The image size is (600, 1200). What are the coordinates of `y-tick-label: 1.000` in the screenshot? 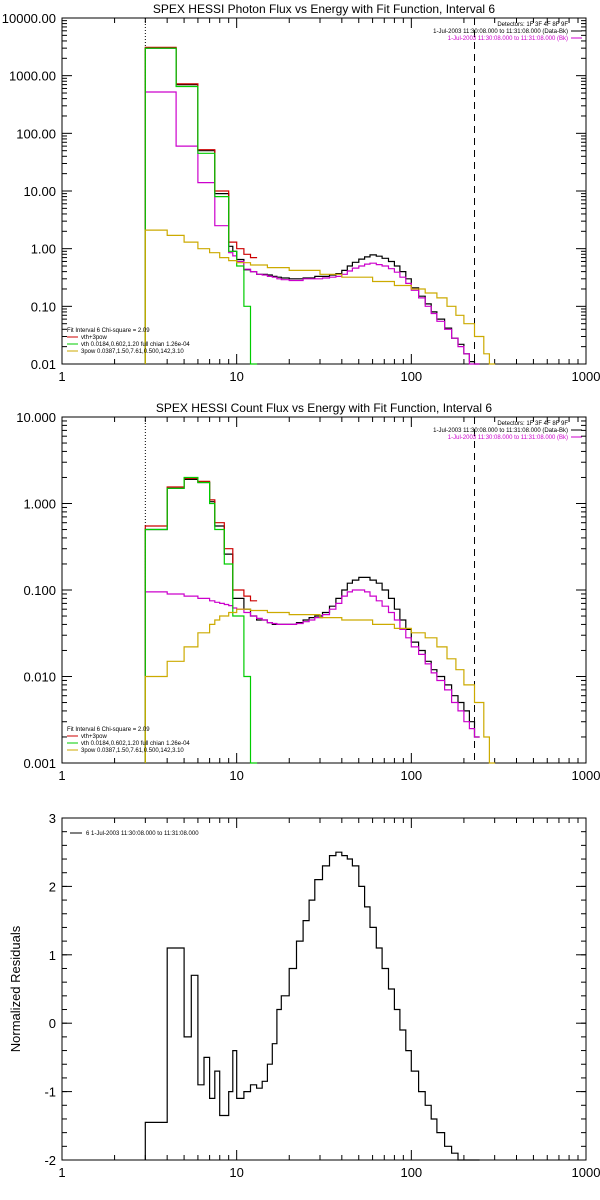 It's located at (39, 504).